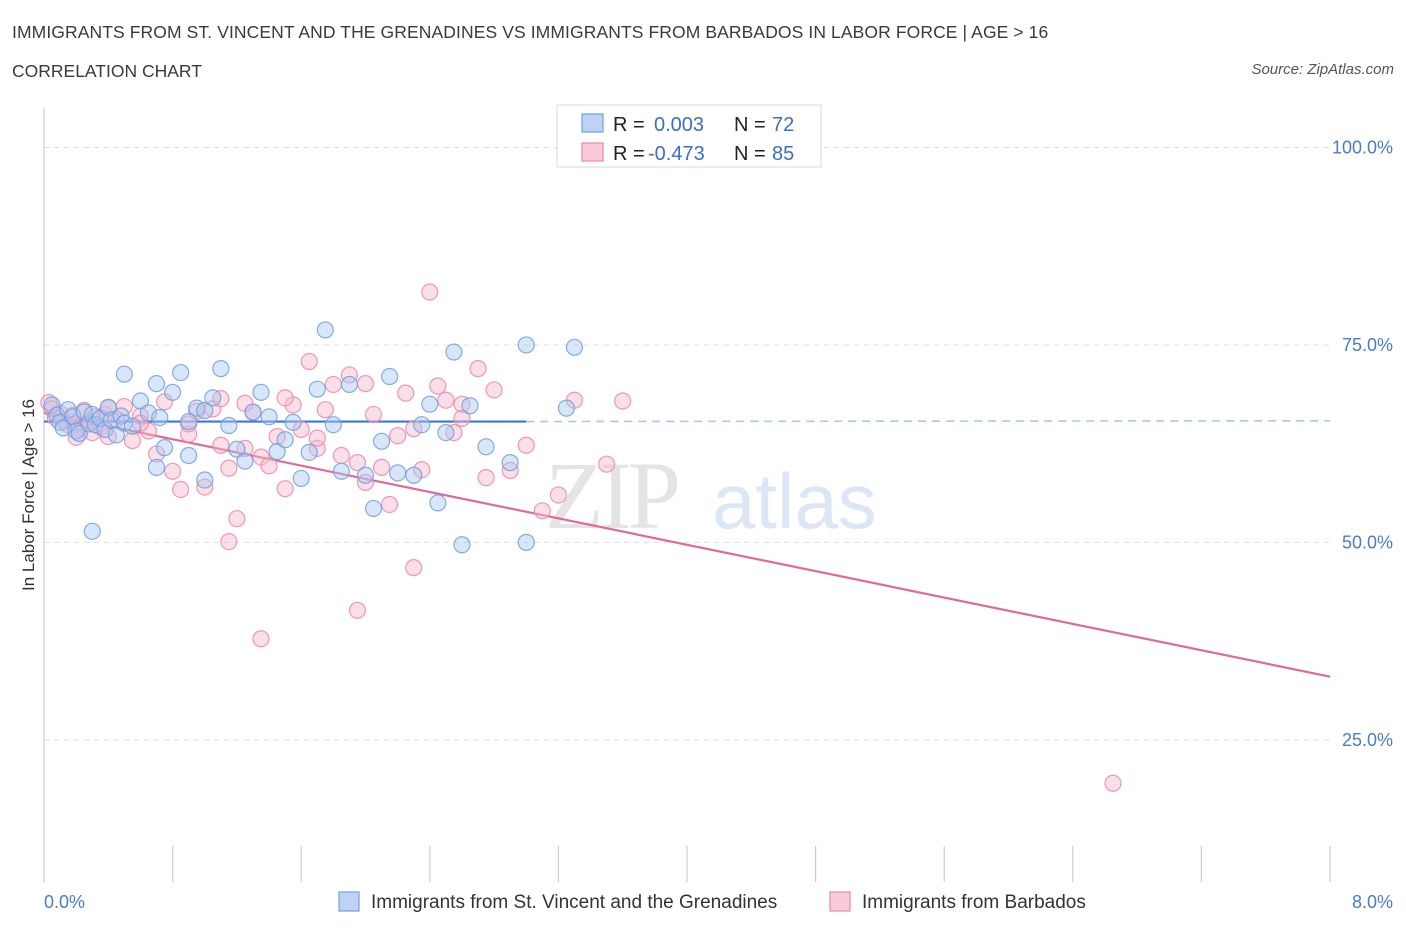 Image resolution: width=1406 pixels, height=930 pixels. I want to click on series-legend-label-pink: Immigrants from Barbados, so click(974, 902).